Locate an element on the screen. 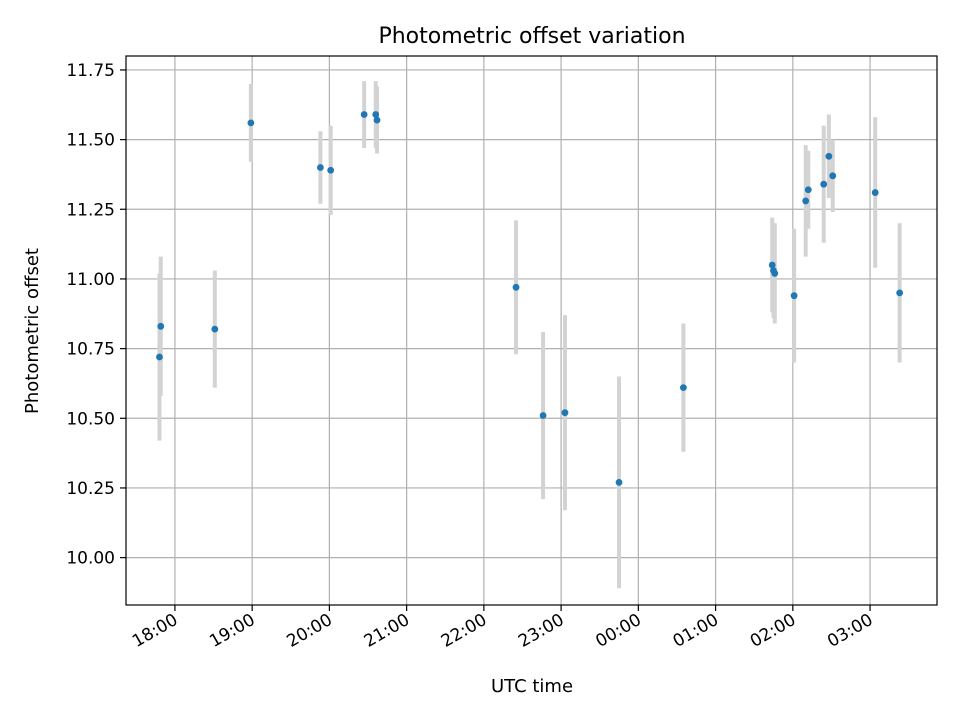 The width and height of the screenshot is (960, 724). y-tick-label: 11.00 is located at coordinates (90, 280).